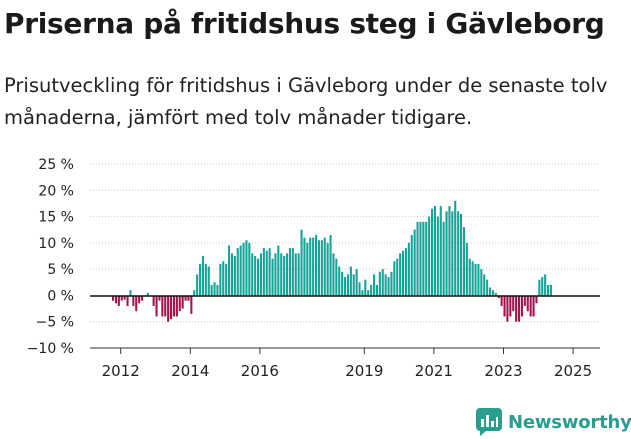 This screenshot has width=631, height=439. Describe the element at coordinates (190, 371) in the screenshot. I see `x-tick-label: 2014` at that location.